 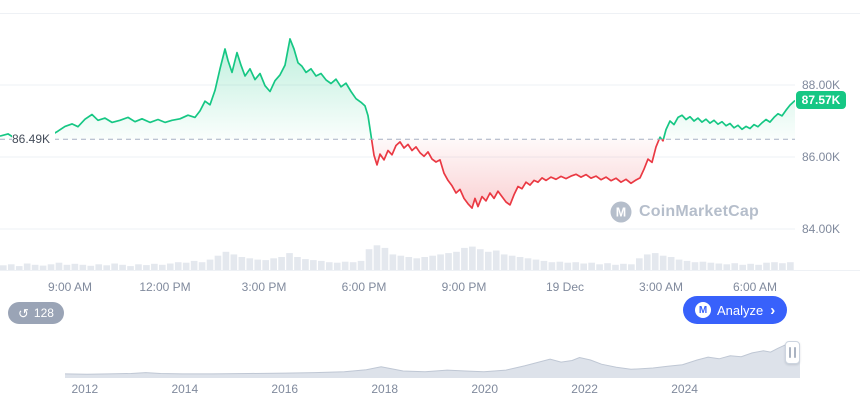 What do you see at coordinates (821, 84) in the screenshot?
I see `y-axis-label: 88.00K` at bounding box center [821, 84].